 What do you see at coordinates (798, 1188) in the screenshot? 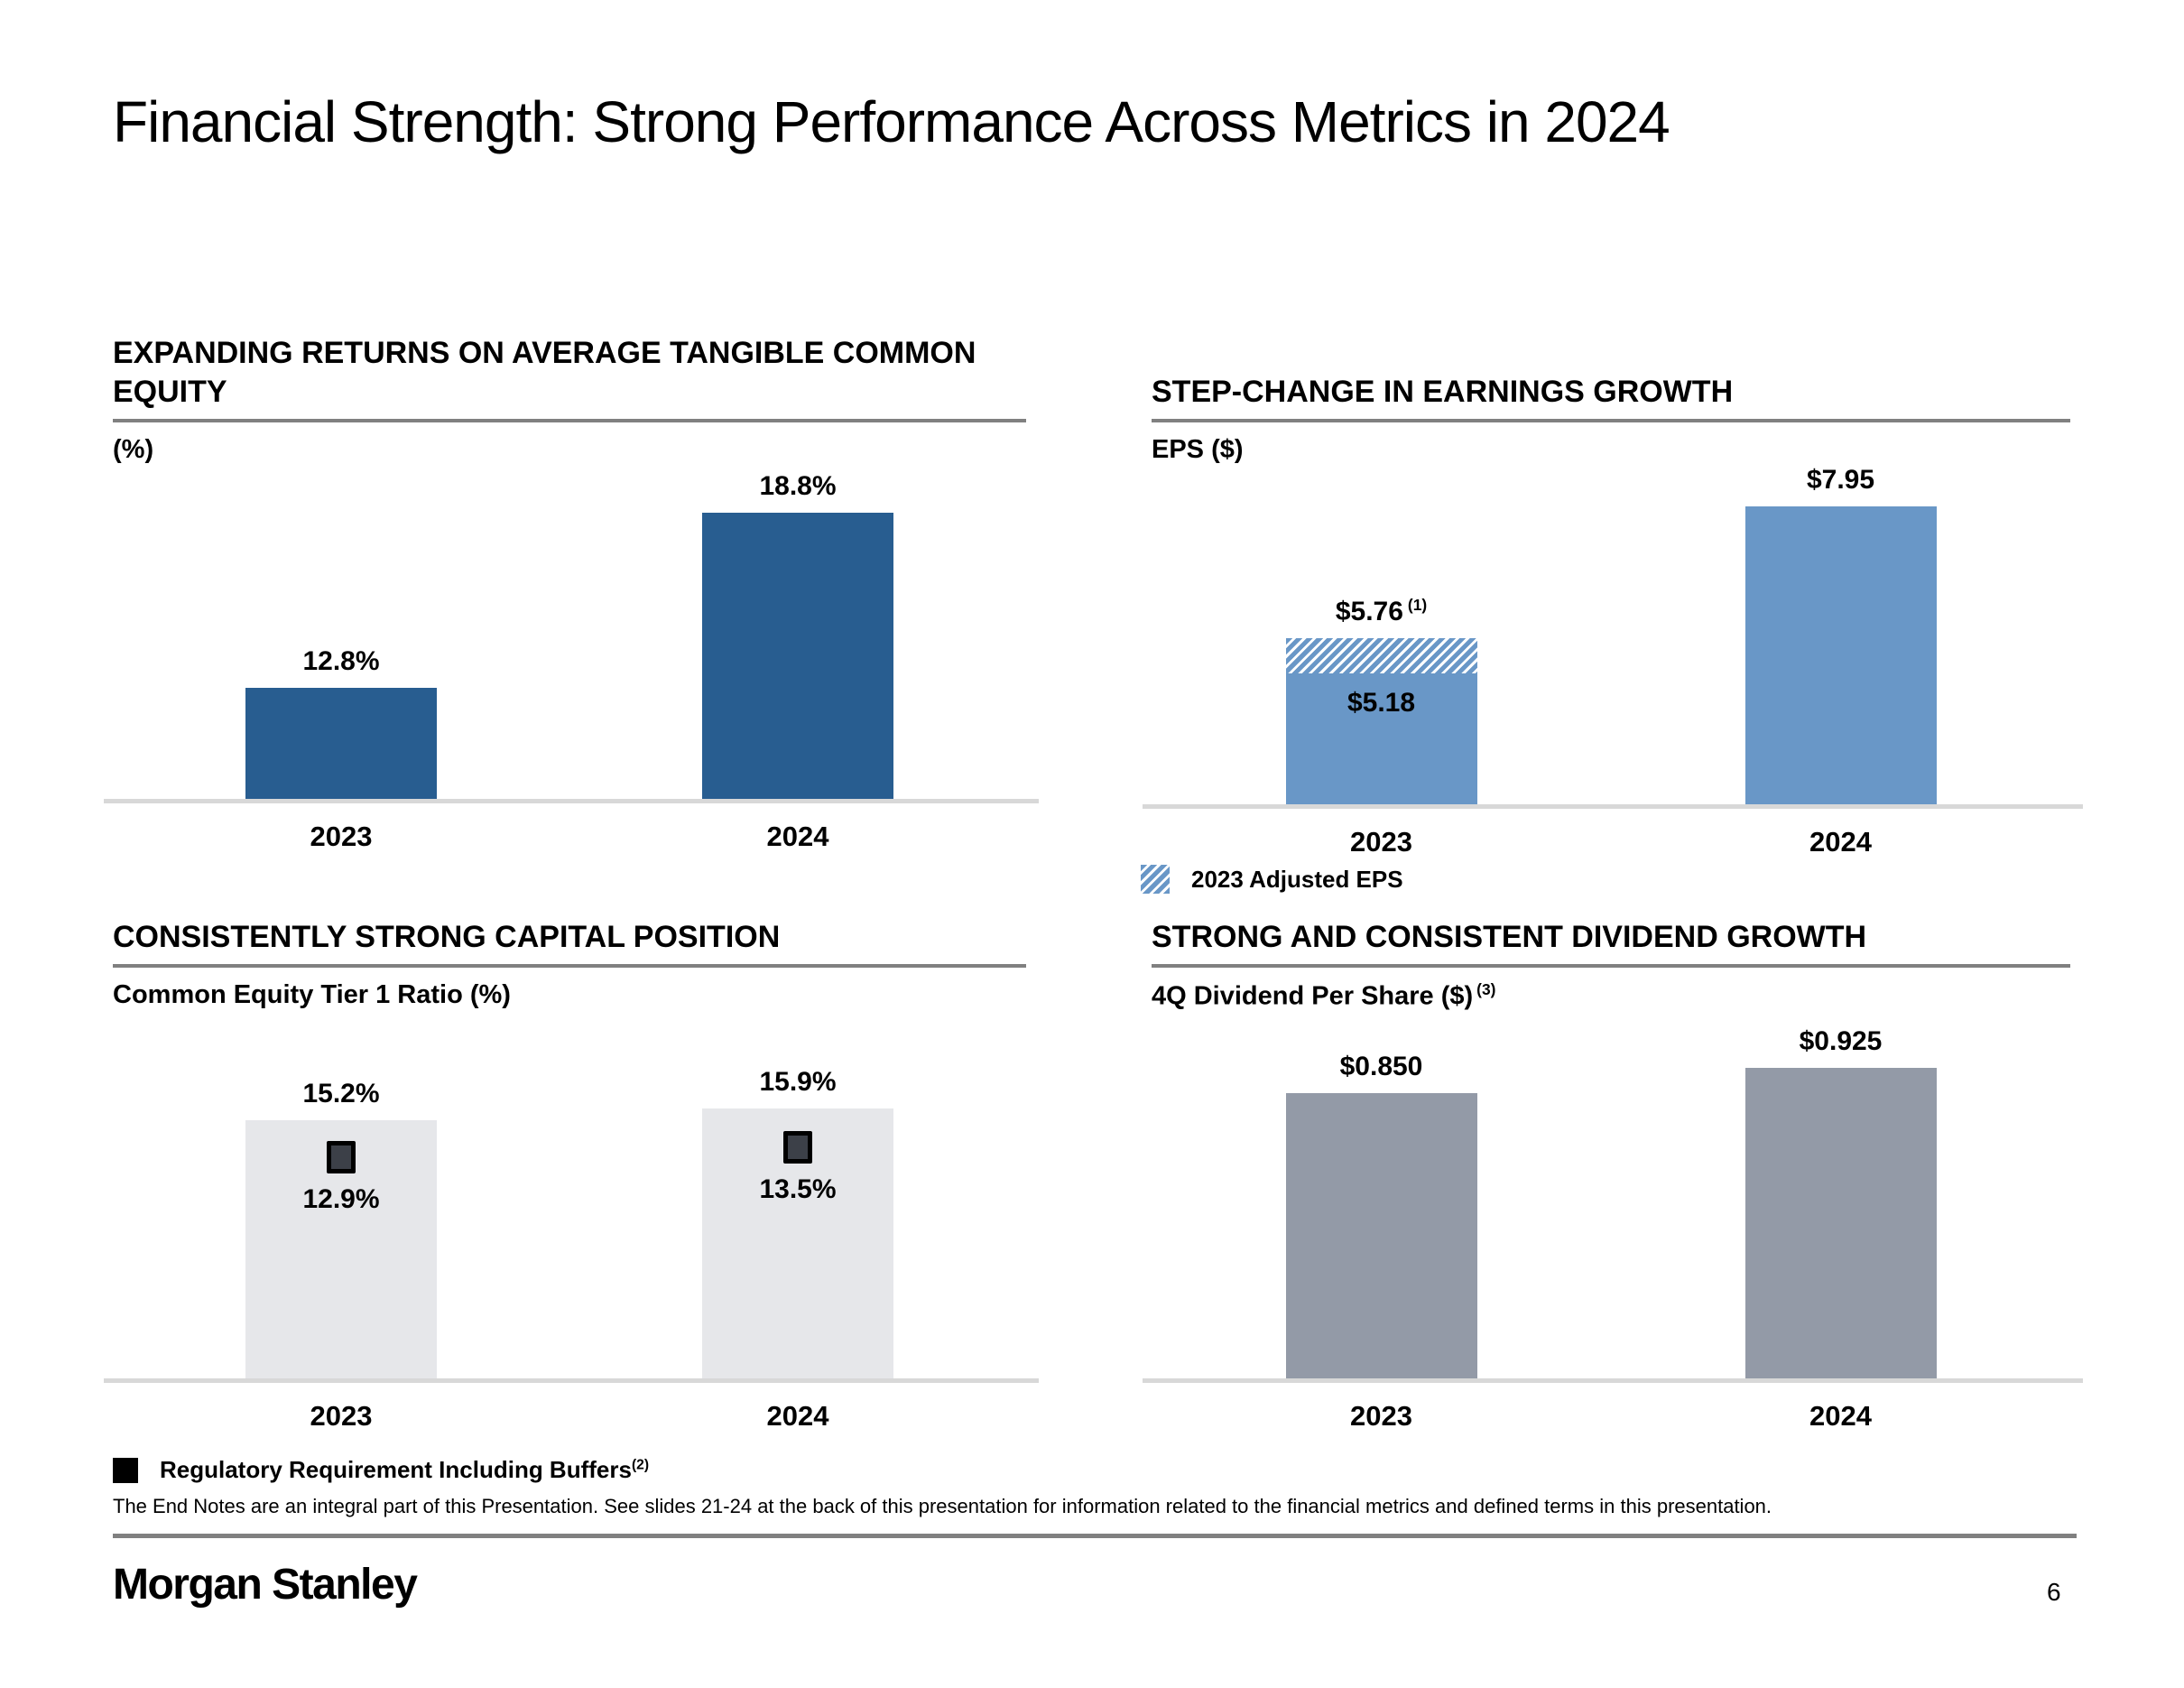
I see `regulatory-marker-label: 13.5%` at bounding box center [798, 1188].